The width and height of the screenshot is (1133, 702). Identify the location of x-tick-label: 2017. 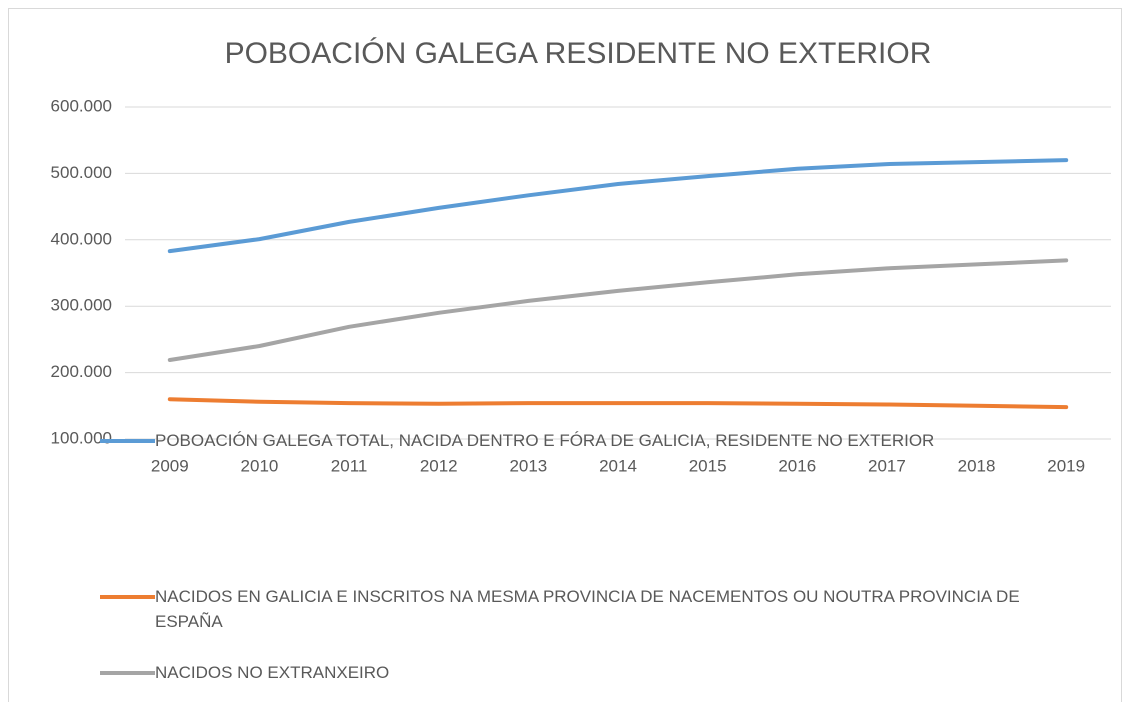
(887, 465).